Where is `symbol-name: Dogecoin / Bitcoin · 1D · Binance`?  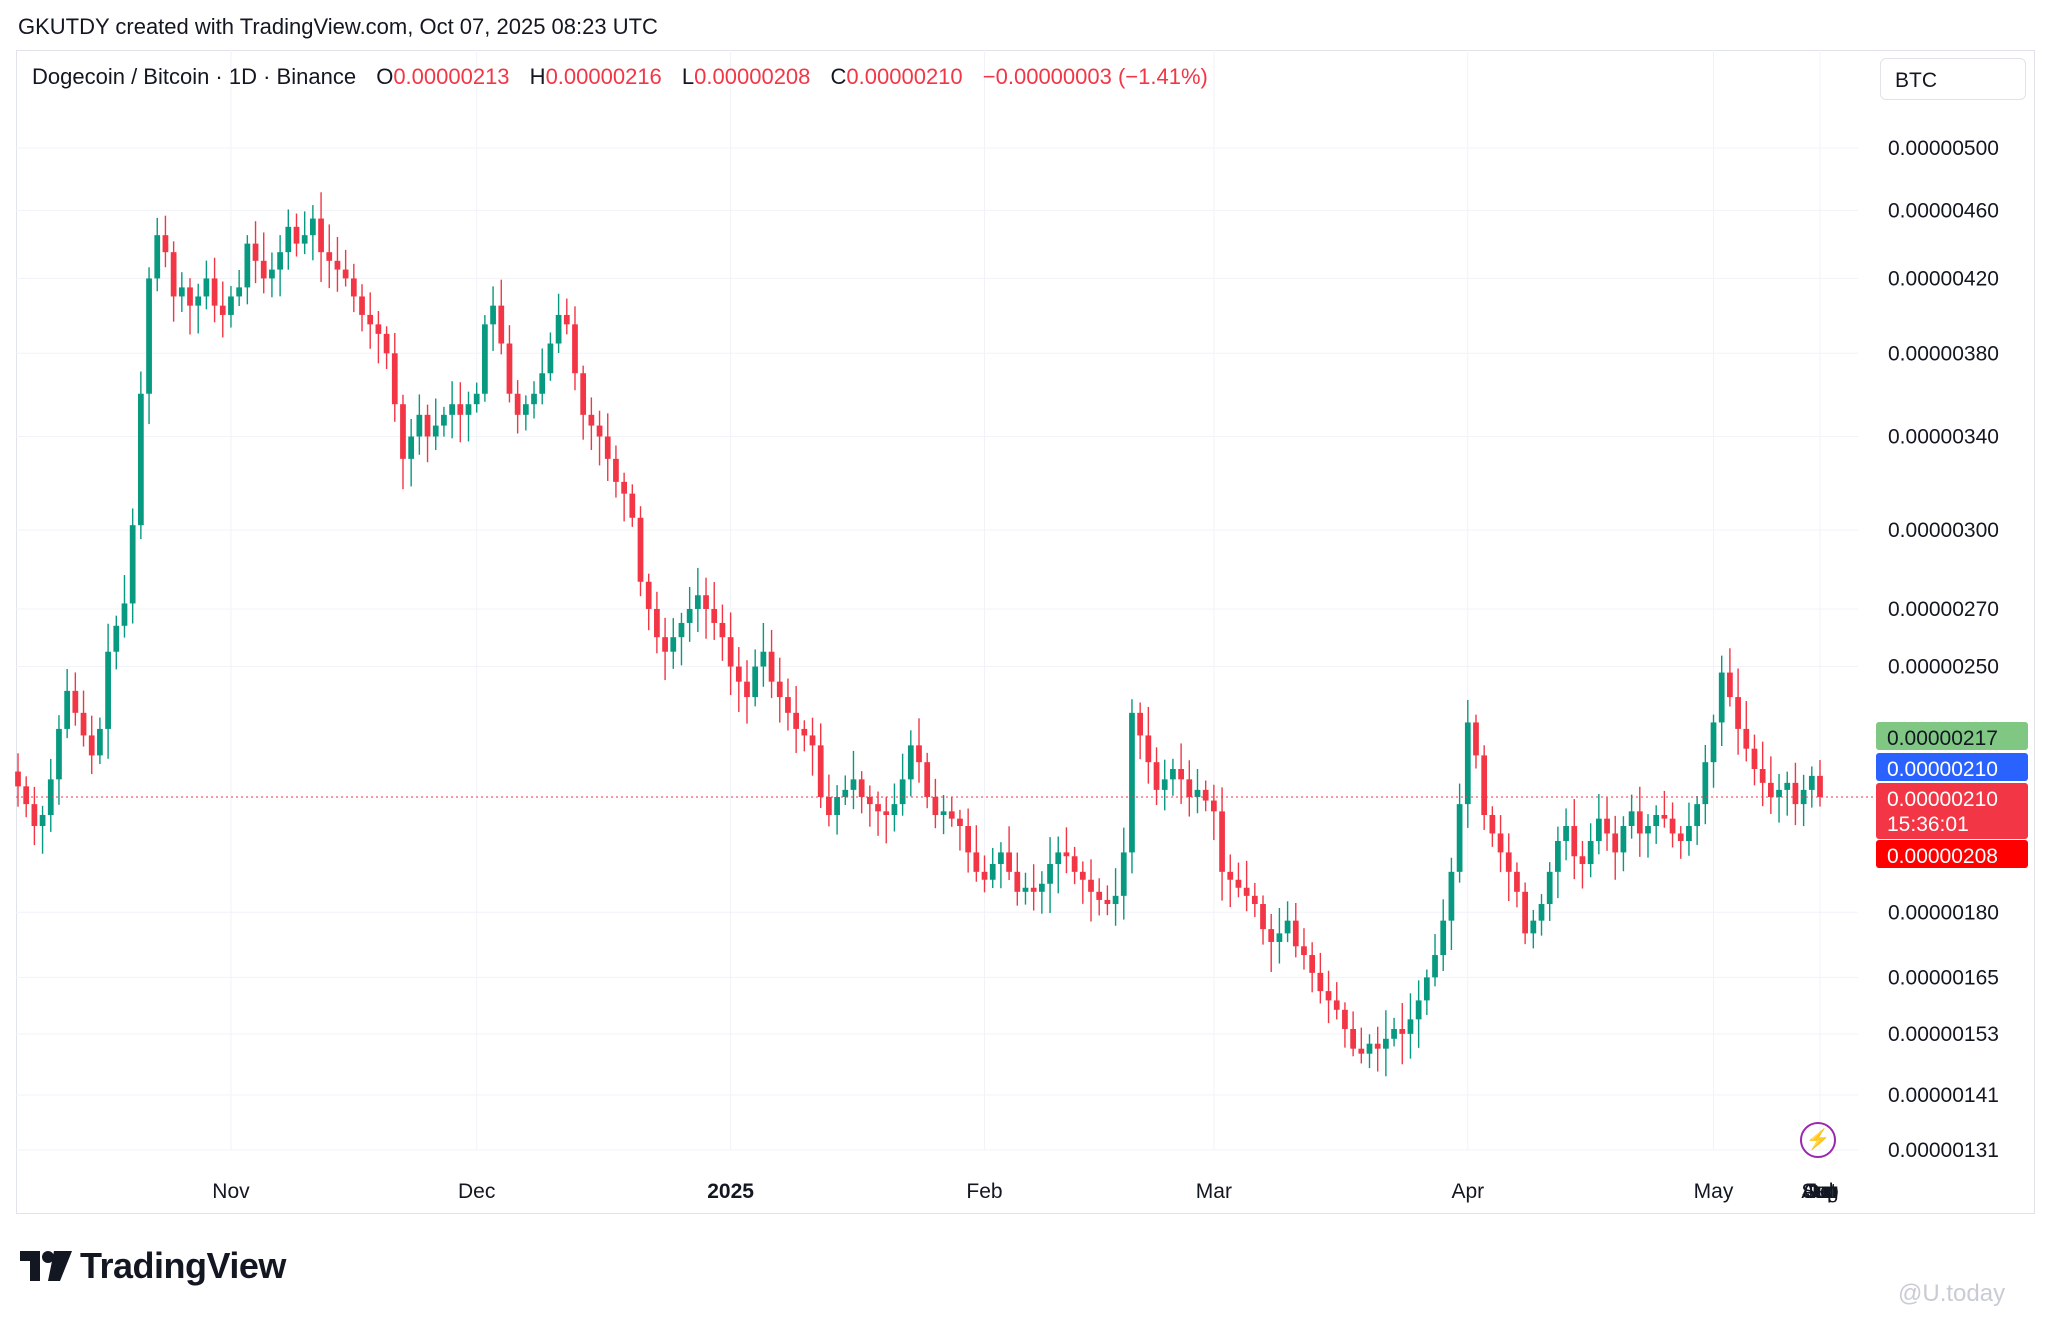
symbol-name: Dogecoin / Bitcoin · 1D · Binance is located at coordinates (194, 76).